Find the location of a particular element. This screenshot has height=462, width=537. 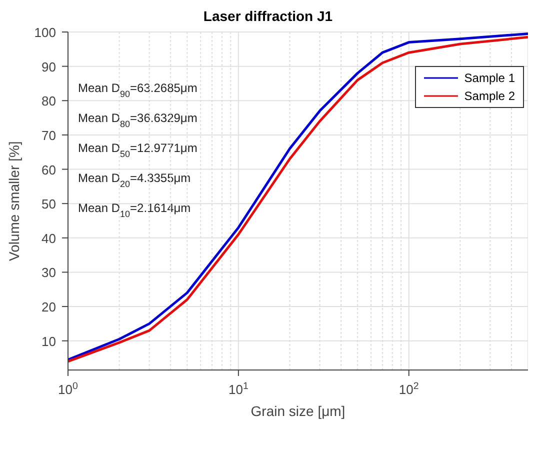

y-axis-title: Volume smaller [%] is located at coordinates (14, 201).